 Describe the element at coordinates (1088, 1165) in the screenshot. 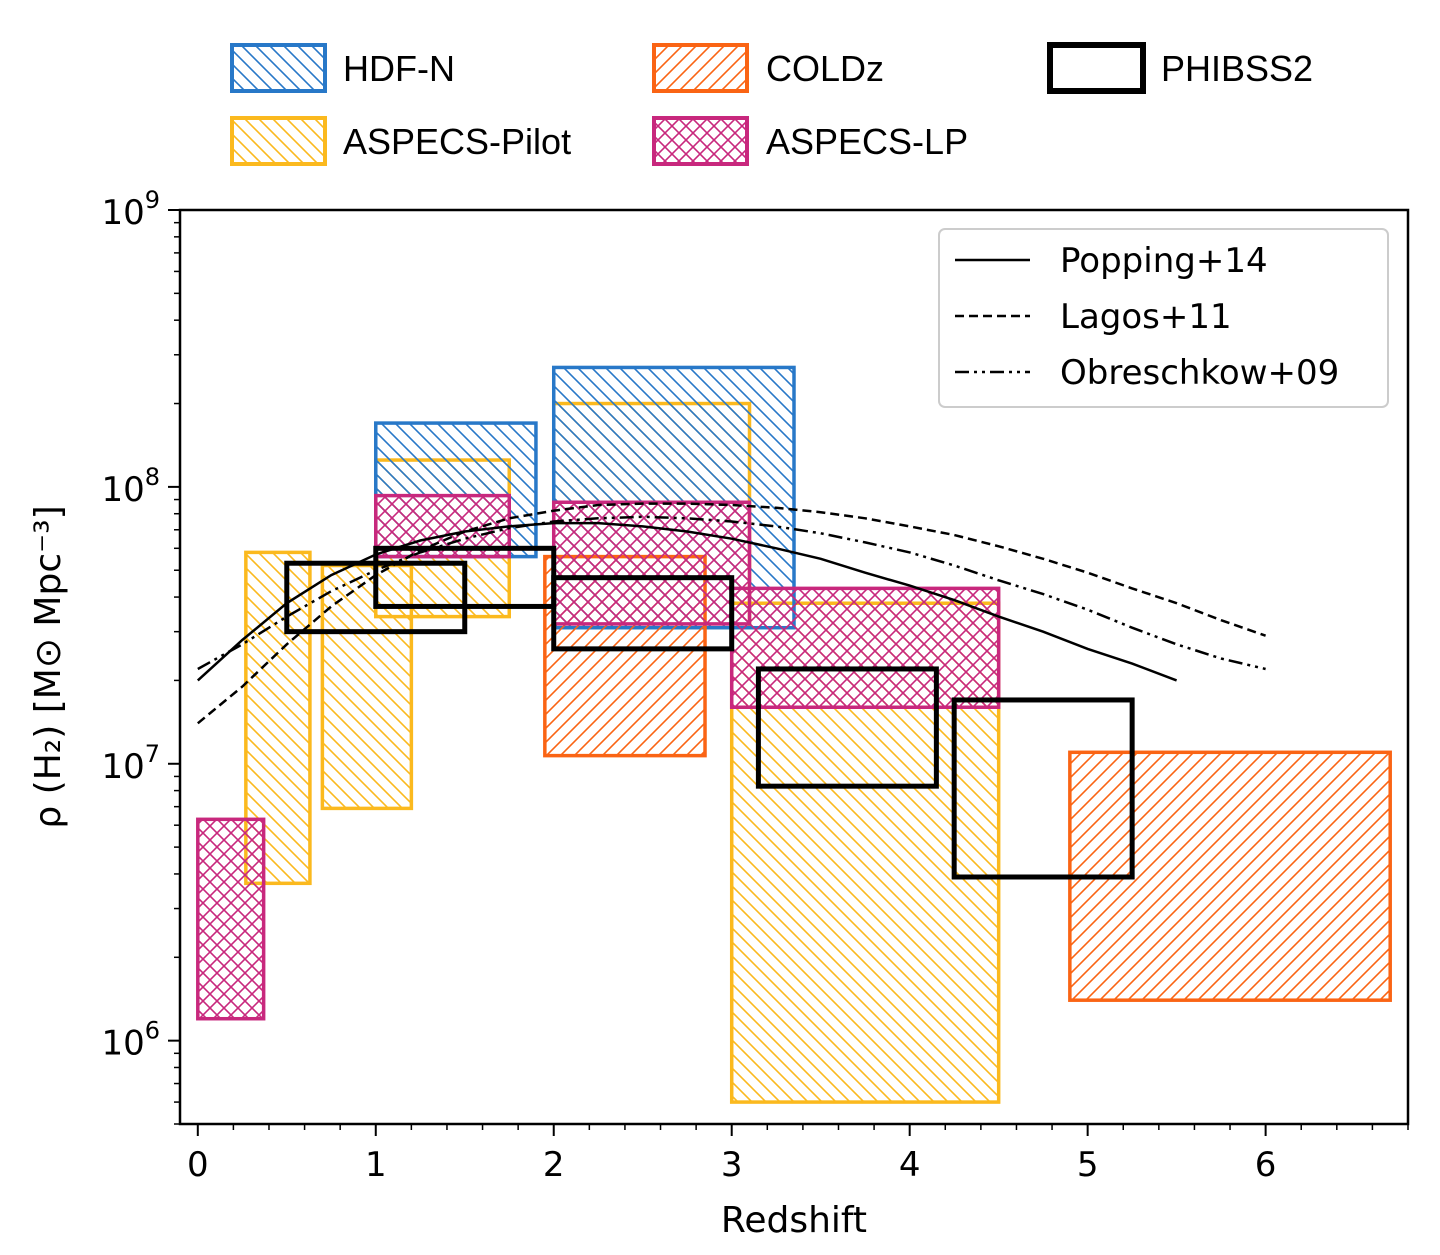

I see `x-tick-label-5: 5` at that location.